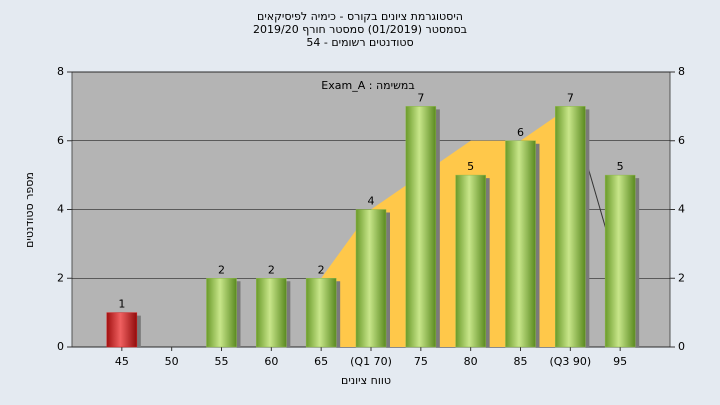 The image size is (720, 405). What do you see at coordinates (60, 346) in the screenshot?
I see `y-tick-label: 0` at bounding box center [60, 346].